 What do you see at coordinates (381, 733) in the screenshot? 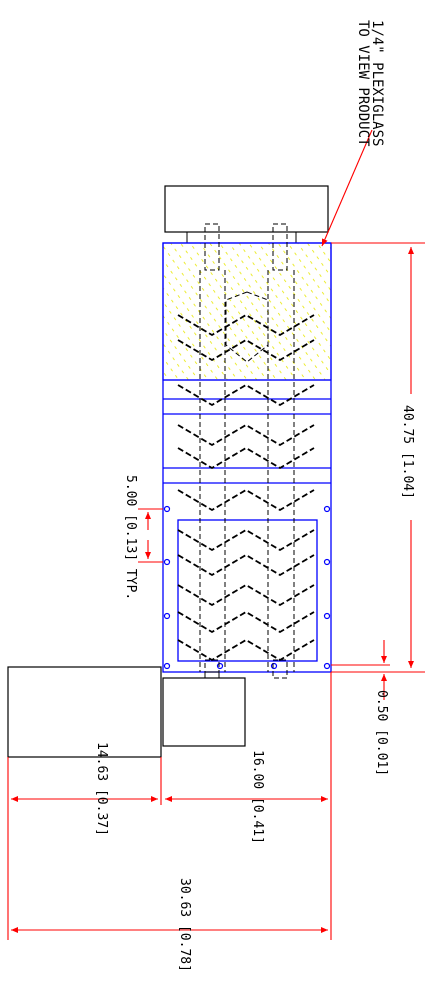
I see `dim-offset: 0.50 [0.01]` at bounding box center [381, 733].